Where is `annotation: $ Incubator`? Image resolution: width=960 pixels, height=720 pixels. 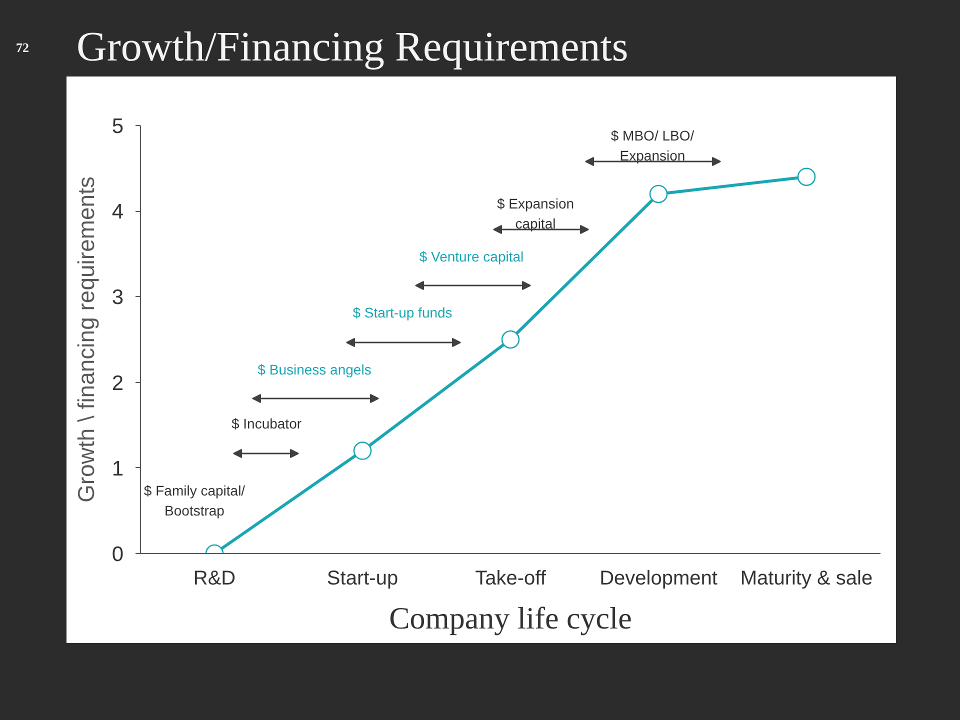 annotation: $ Incubator is located at coordinates (266, 424).